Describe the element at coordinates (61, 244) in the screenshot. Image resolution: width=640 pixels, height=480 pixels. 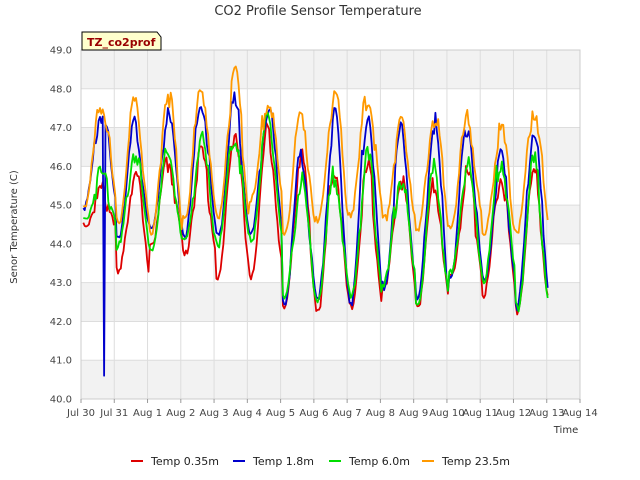
I see `y-tick-label: 44.0` at that location.